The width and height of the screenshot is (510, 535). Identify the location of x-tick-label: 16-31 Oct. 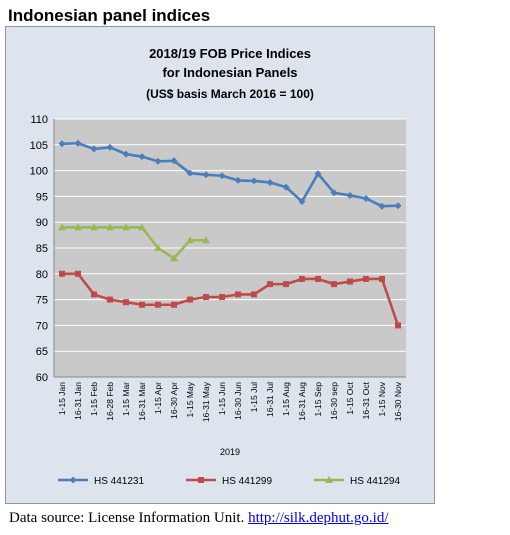
(366, 400).